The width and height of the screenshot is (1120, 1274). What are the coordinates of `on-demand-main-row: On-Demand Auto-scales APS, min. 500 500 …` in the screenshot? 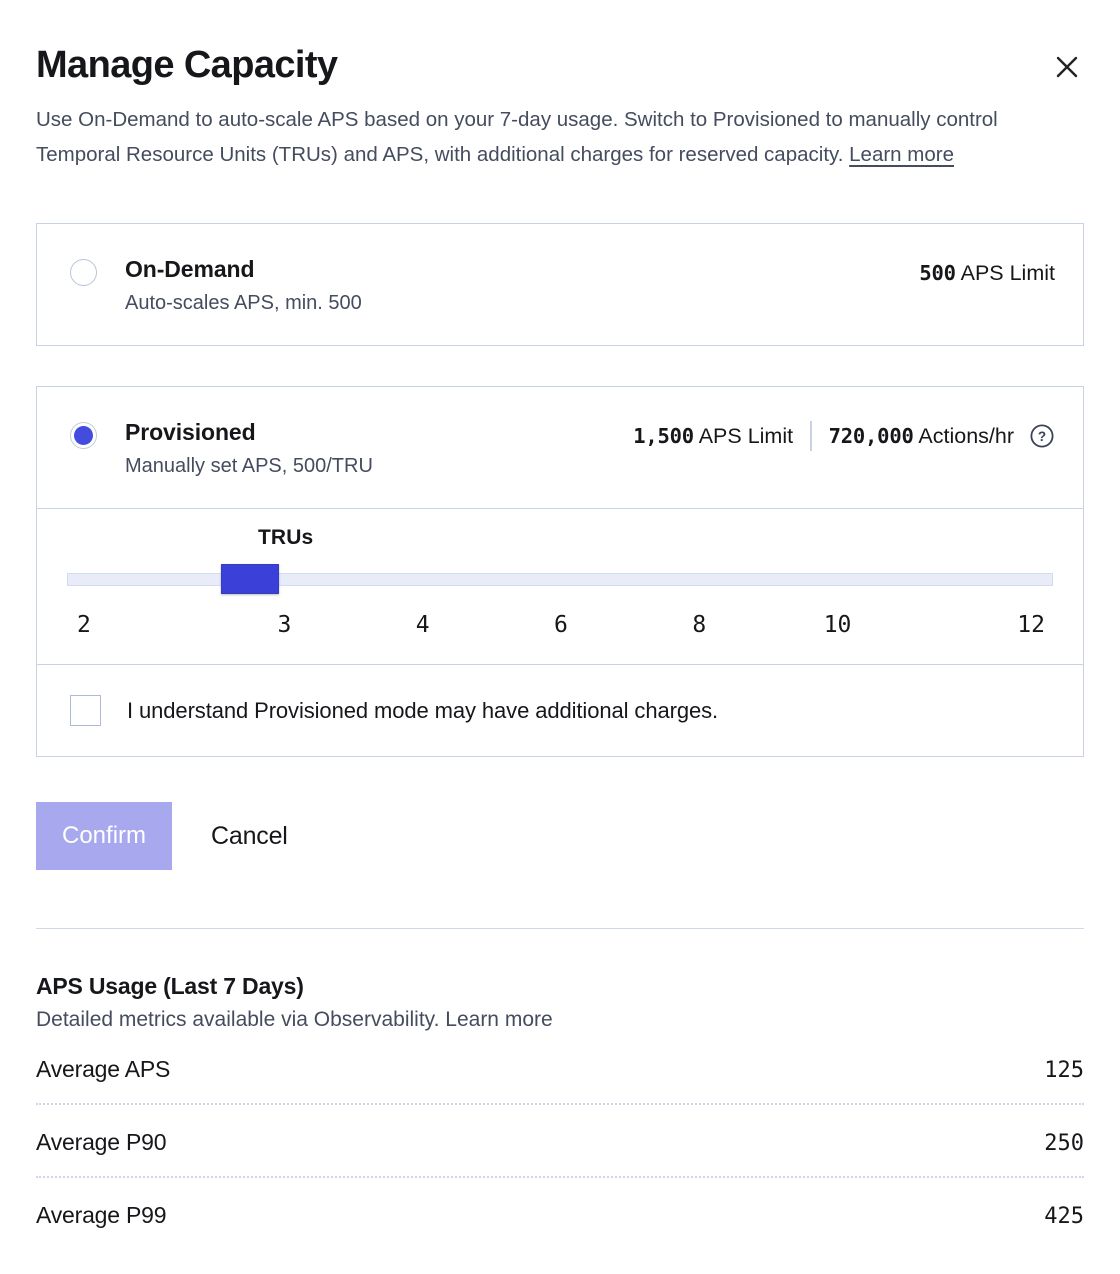 It's located at (560, 284).